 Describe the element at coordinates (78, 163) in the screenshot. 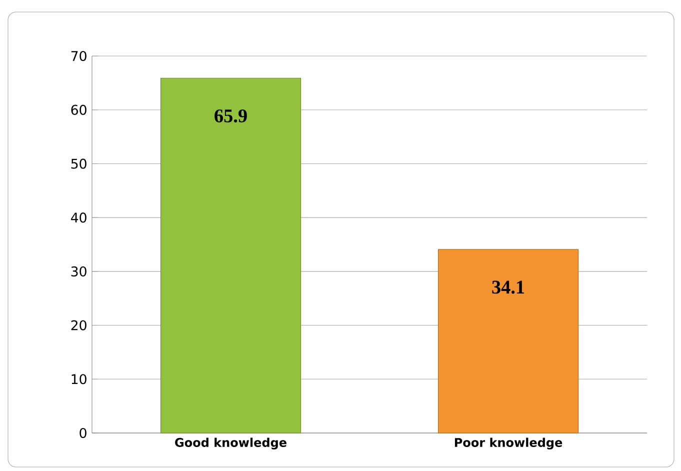

I see `y-tick-label: 50` at that location.